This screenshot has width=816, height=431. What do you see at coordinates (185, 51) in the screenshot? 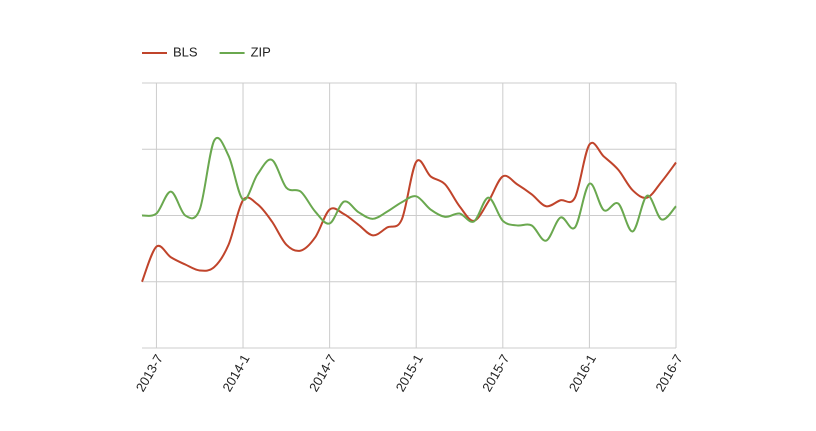
I see `legend-label: BLS` at bounding box center [185, 51].